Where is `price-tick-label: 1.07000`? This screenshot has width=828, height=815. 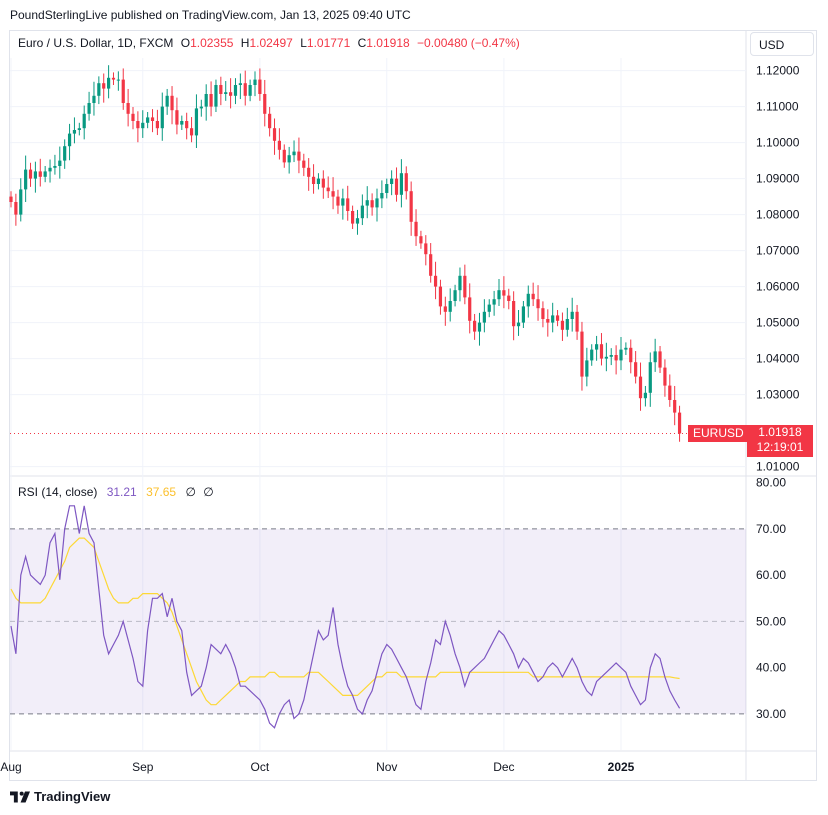
price-tick-label: 1.07000 is located at coordinates (778, 251).